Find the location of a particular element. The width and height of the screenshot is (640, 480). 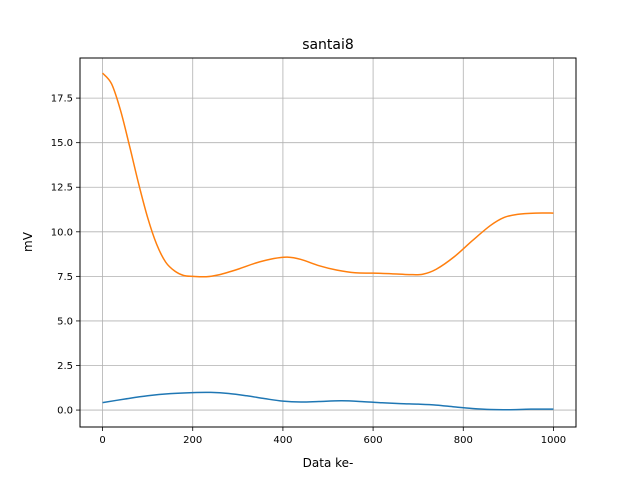

y-tick-label: 5.0 is located at coordinates (65, 321).